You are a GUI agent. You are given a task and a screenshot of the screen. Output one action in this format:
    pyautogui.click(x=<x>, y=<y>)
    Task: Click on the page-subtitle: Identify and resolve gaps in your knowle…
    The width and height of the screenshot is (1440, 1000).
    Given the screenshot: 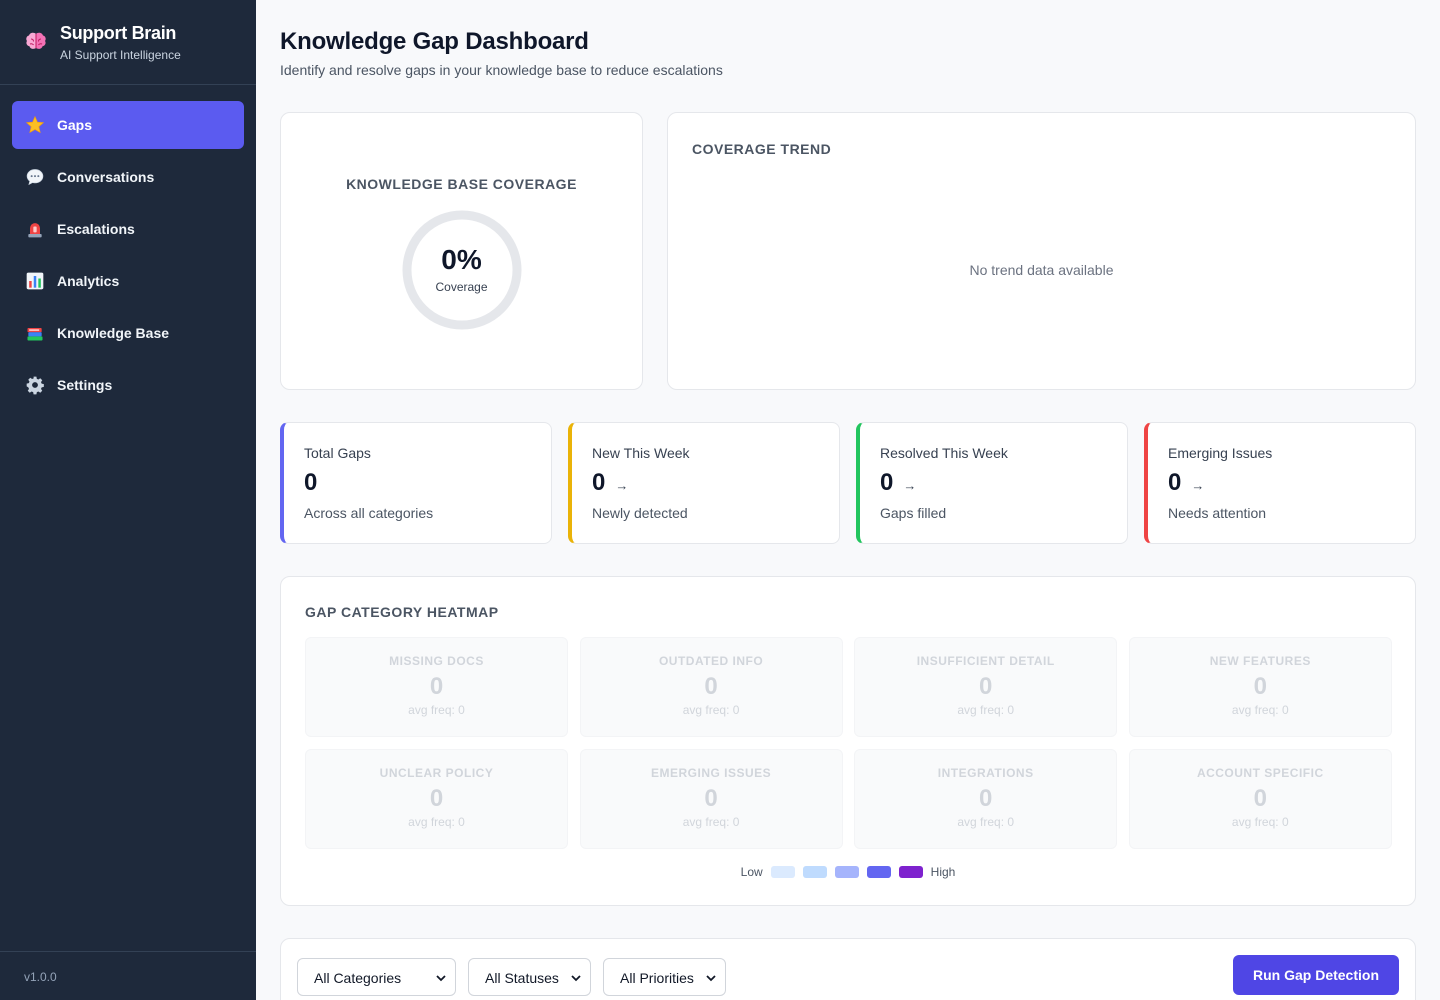 What is the action you would take?
    pyautogui.click(x=501, y=70)
    